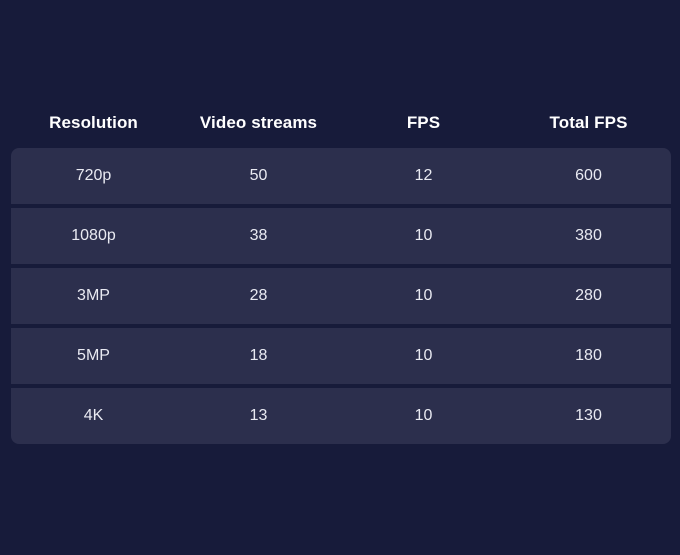  What do you see at coordinates (93, 122) in the screenshot?
I see `header-resolution: Resolution` at bounding box center [93, 122].